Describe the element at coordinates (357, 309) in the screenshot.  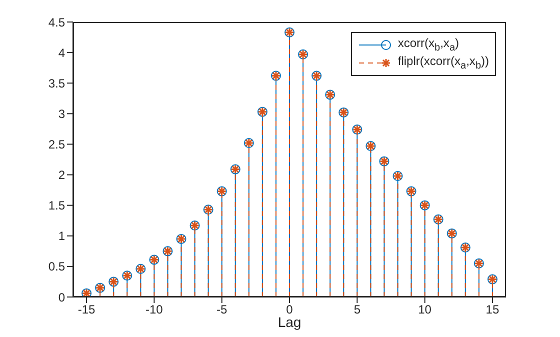
I see `x-tick-label: 5` at that location.